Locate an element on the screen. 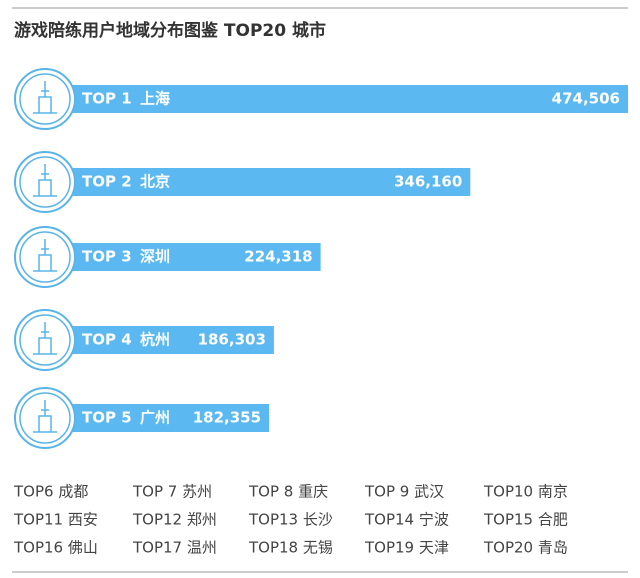 The image size is (640, 578). value-label: 474,506 is located at coordinates (586, 99).